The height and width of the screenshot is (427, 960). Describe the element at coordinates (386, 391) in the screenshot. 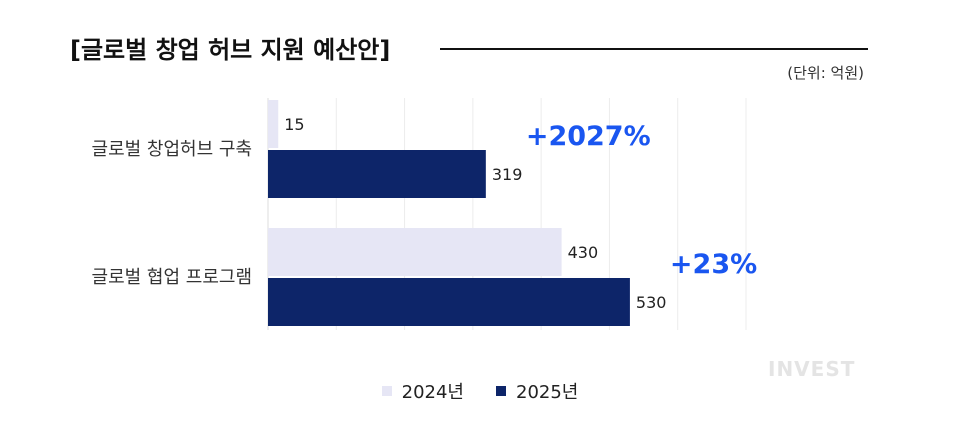

I see `legend-swatch-2024` at that location.